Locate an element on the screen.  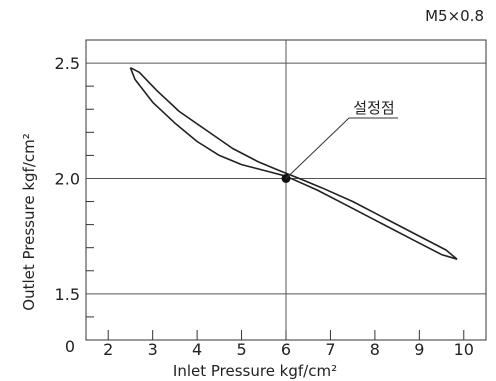
x-tick-label-3: 3 is located at coordinates (153, 349).